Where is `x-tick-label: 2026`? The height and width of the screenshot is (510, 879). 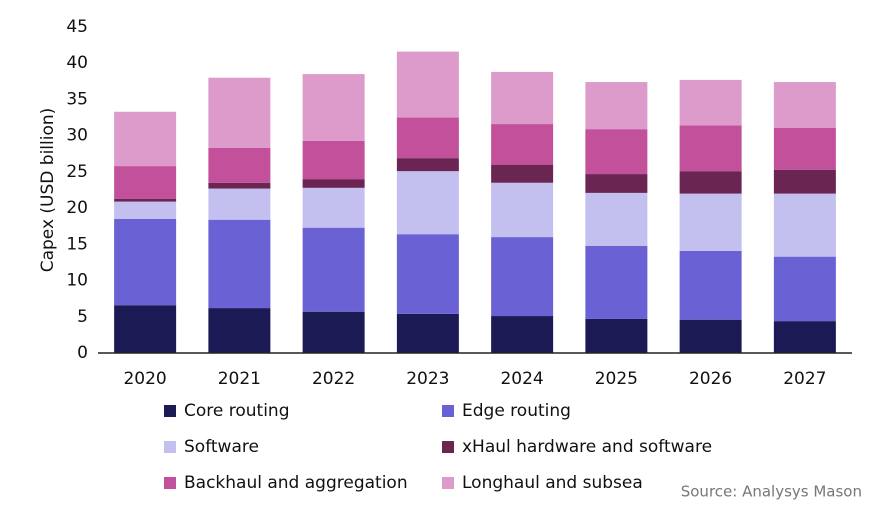
x-tick-label: 2026 is located at coordinates (710, 379).